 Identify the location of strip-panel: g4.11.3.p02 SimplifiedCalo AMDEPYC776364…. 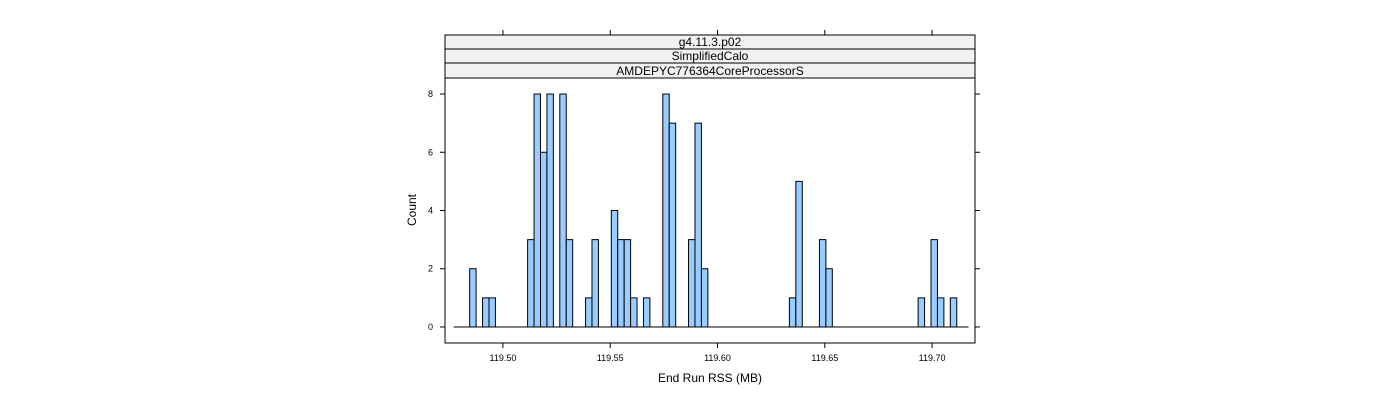
(710, 56).